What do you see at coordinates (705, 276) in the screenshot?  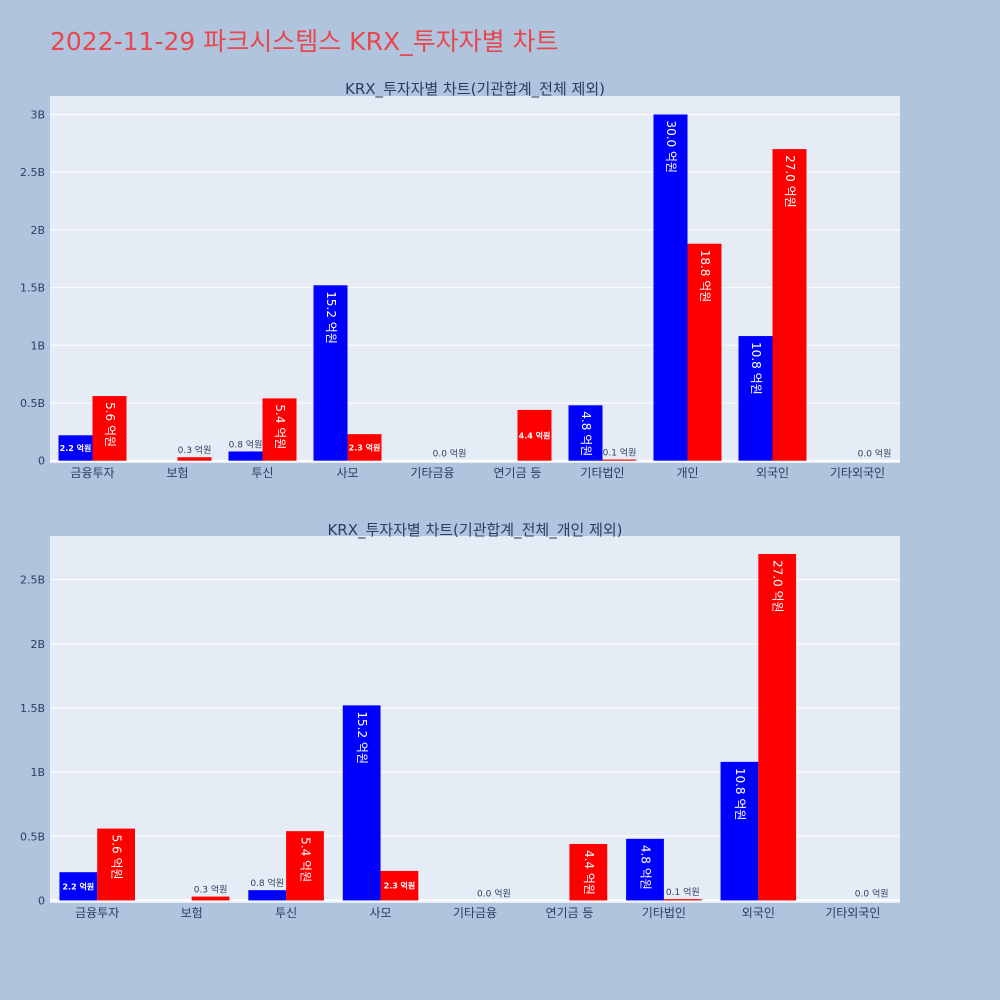 I see `data-label: 18.8 억원` at bounding box center [705, 276].